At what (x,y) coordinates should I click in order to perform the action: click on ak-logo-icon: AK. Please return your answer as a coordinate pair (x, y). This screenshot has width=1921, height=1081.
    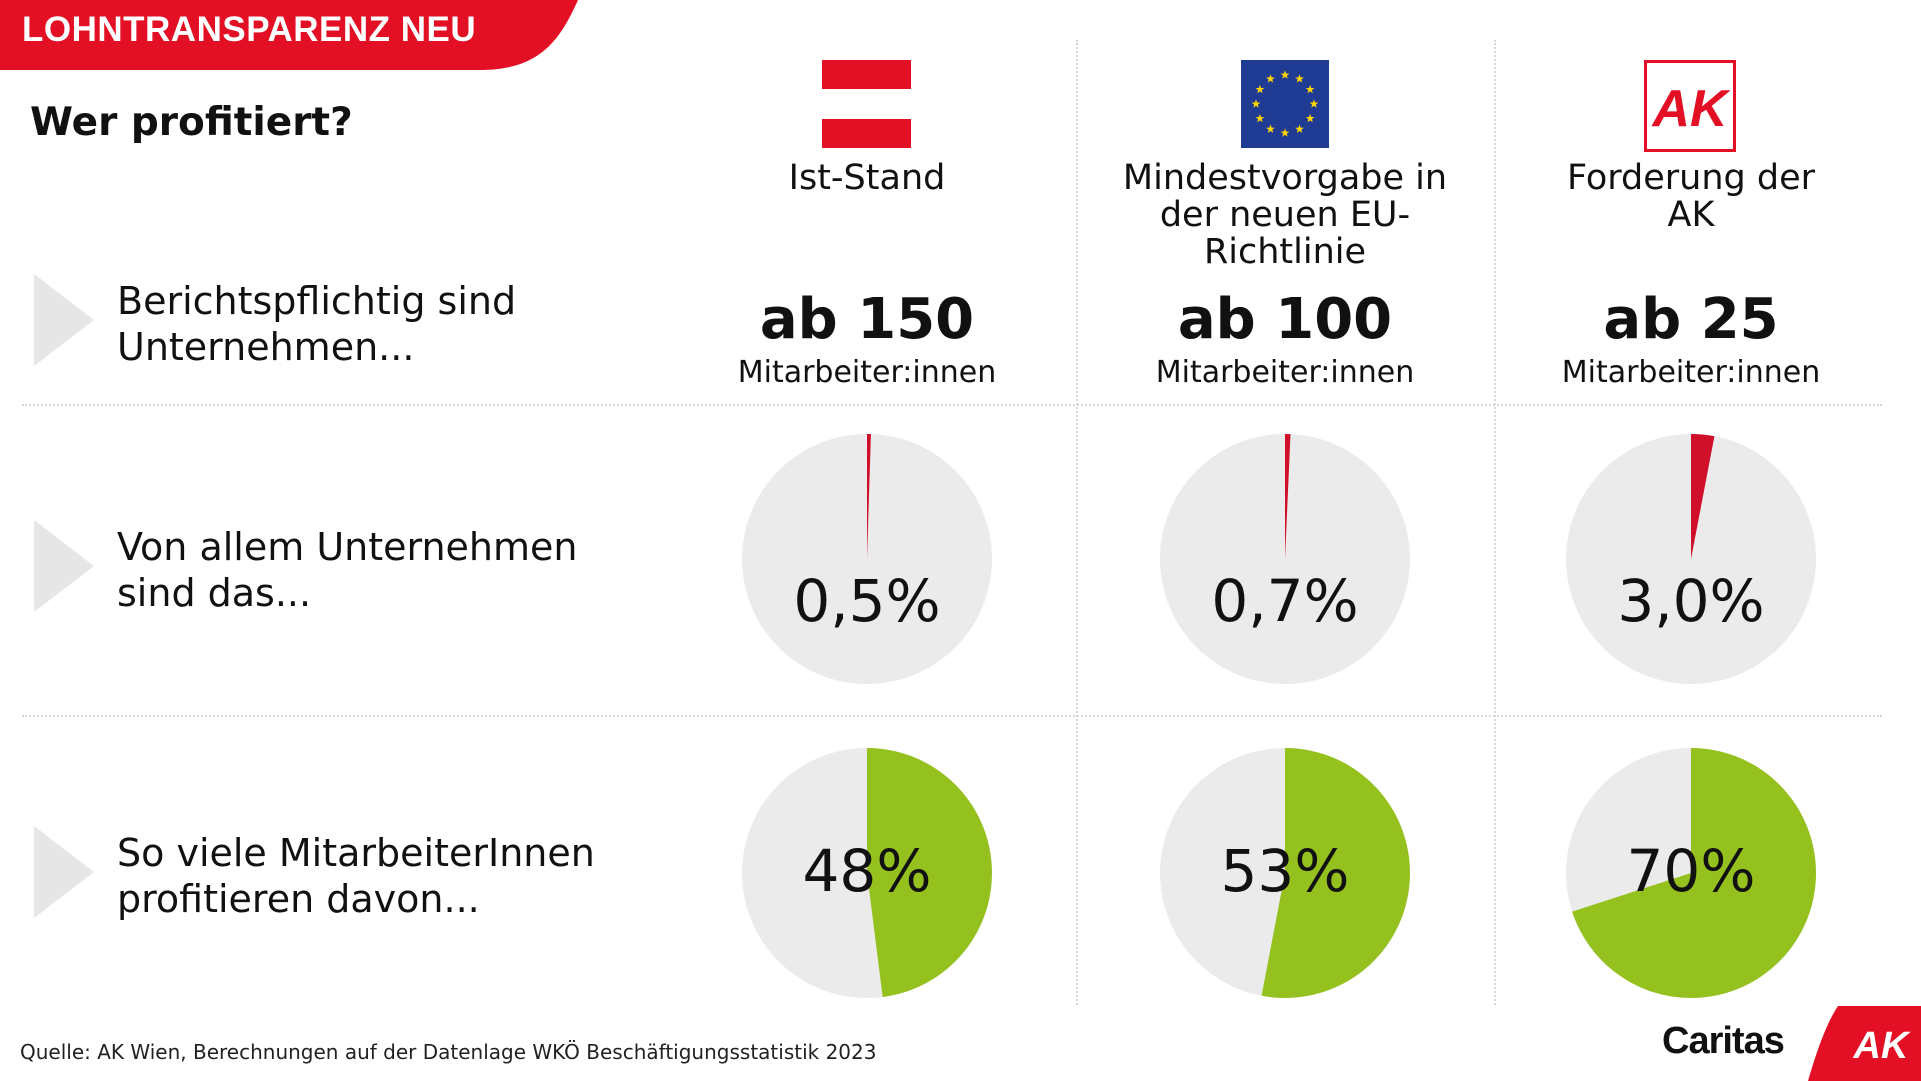
    Looking at the image, I should click on (1690, 106).